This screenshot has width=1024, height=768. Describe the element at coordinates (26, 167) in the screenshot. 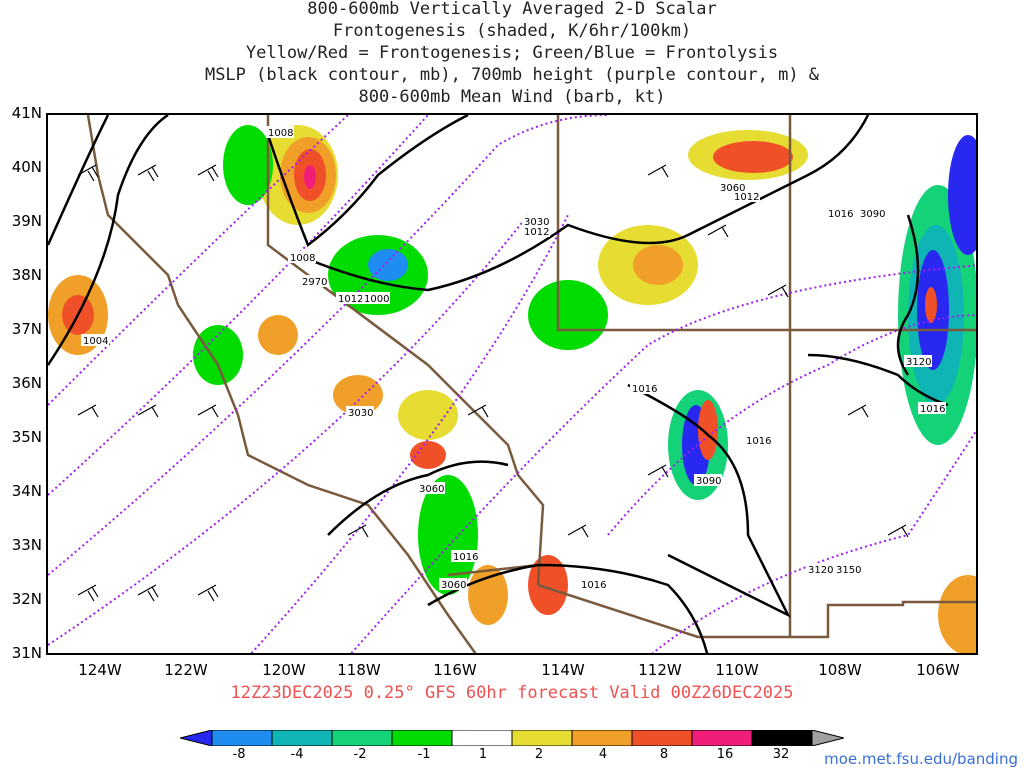

I see `lat-label: 40N` at that location.